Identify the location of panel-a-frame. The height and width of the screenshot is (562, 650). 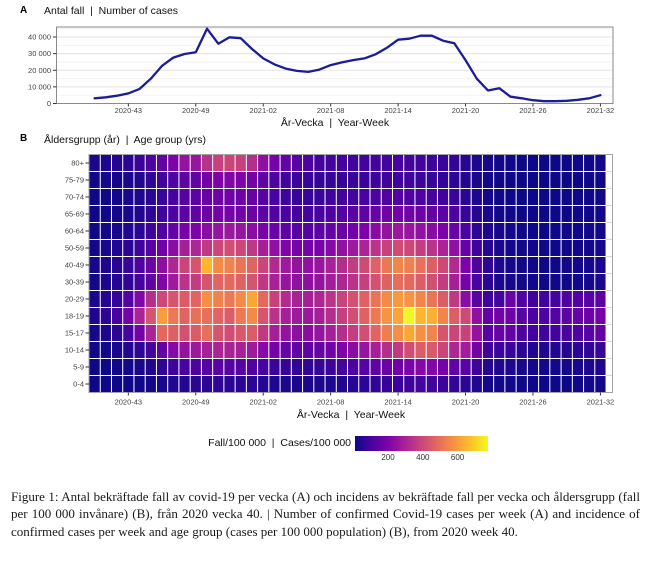
(335, 65).